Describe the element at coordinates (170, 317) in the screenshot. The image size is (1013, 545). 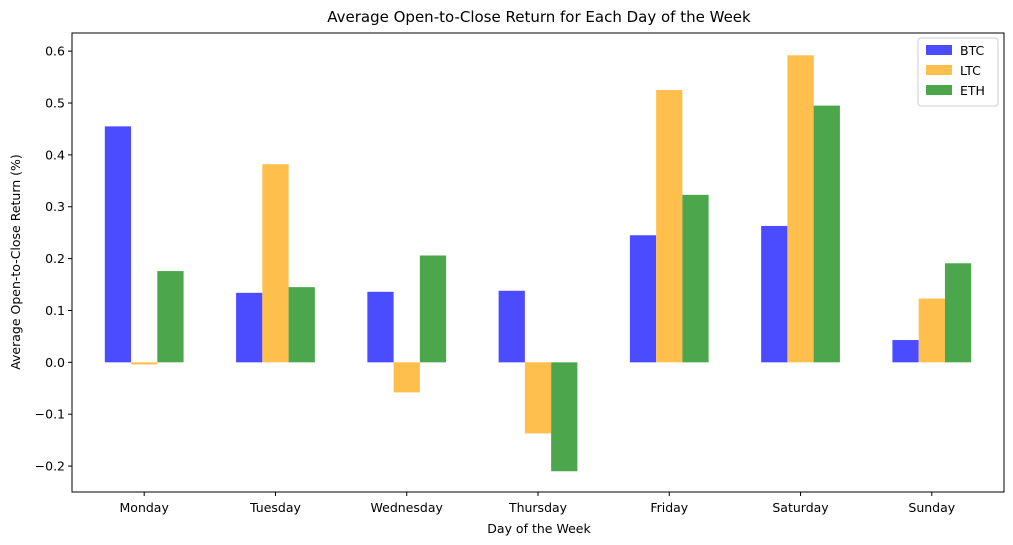
I see `bar-eth-monday` at that location.